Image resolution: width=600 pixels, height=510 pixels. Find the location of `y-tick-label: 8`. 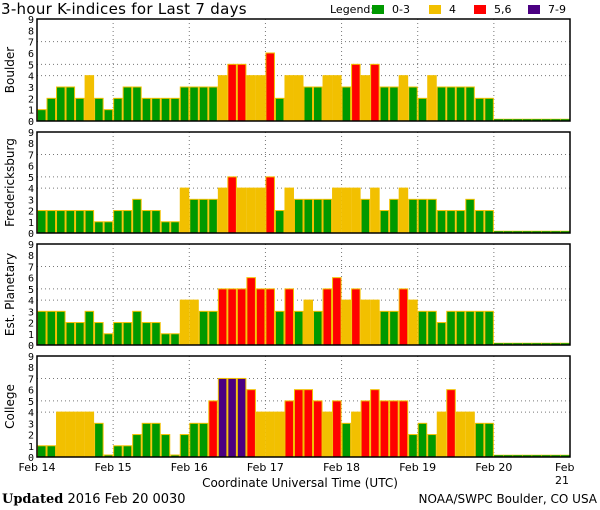

y-tick-label: 8 is located at coordinates (31, 144).